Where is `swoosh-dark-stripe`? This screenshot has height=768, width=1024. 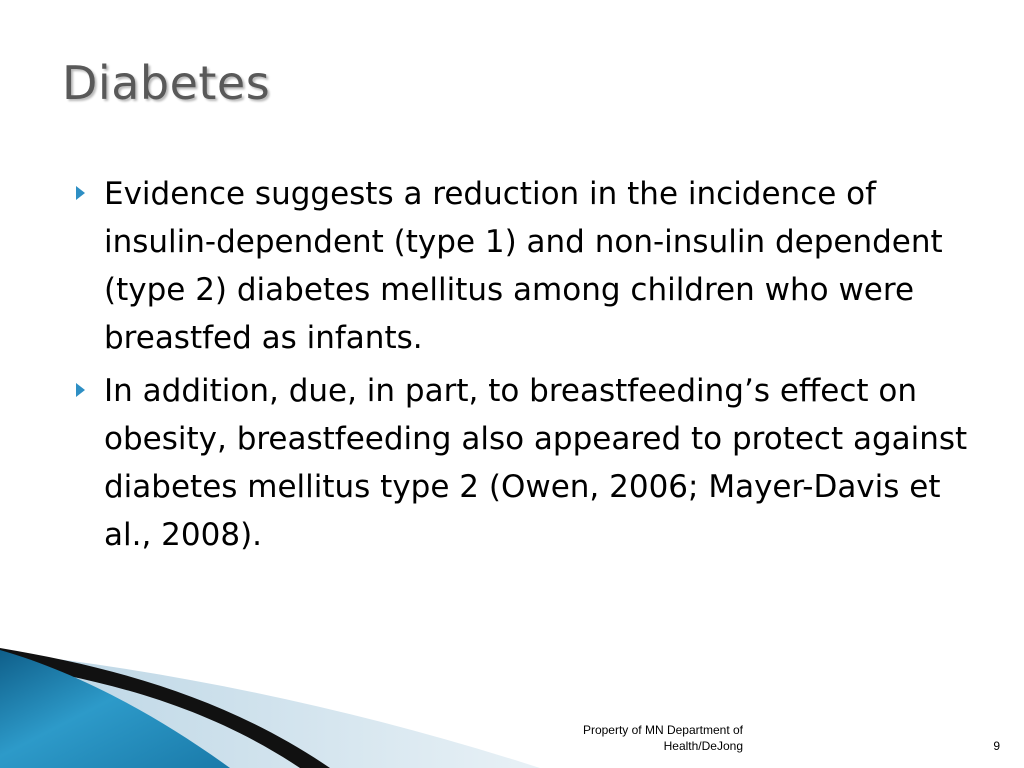 swoosh-dark-stripe is located at coordinates (165, 708).